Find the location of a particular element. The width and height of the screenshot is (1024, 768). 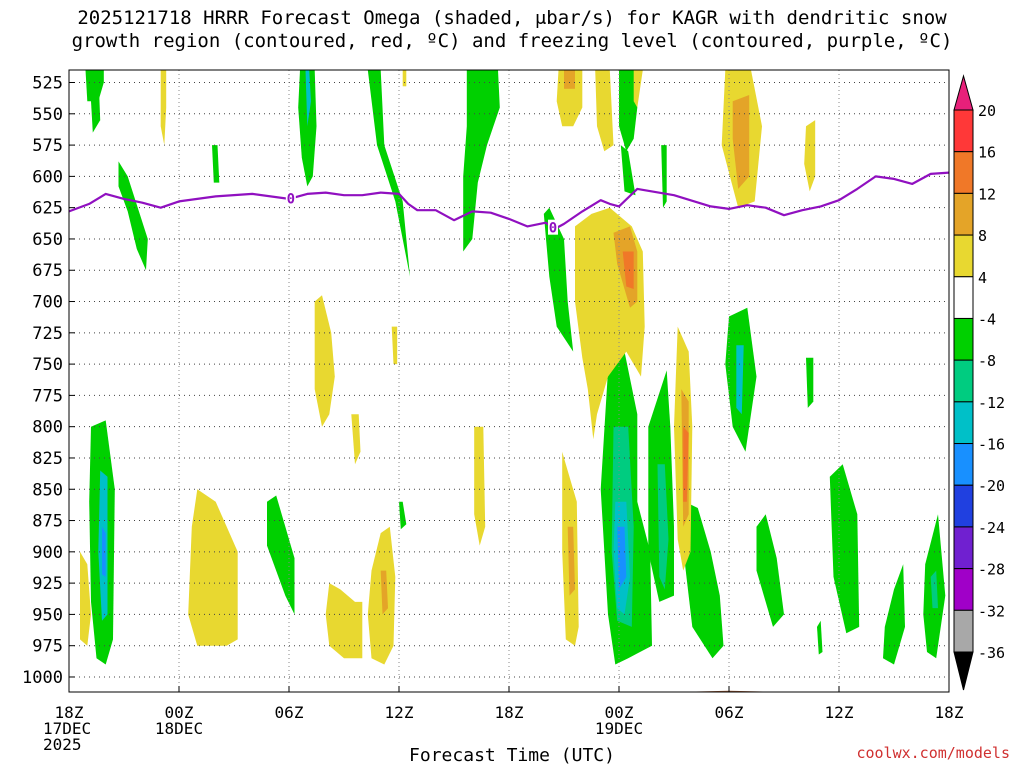

x-tick-label-0-1: 18Z is located at coordinates (69, 712).